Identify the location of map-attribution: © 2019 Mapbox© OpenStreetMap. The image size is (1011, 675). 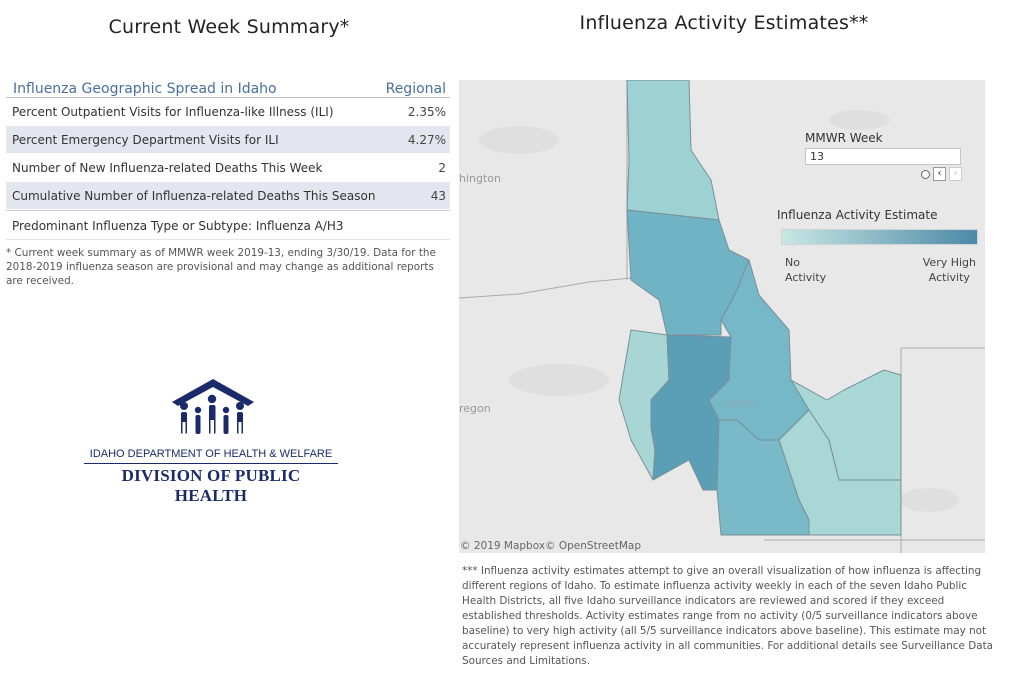
(550, 546).